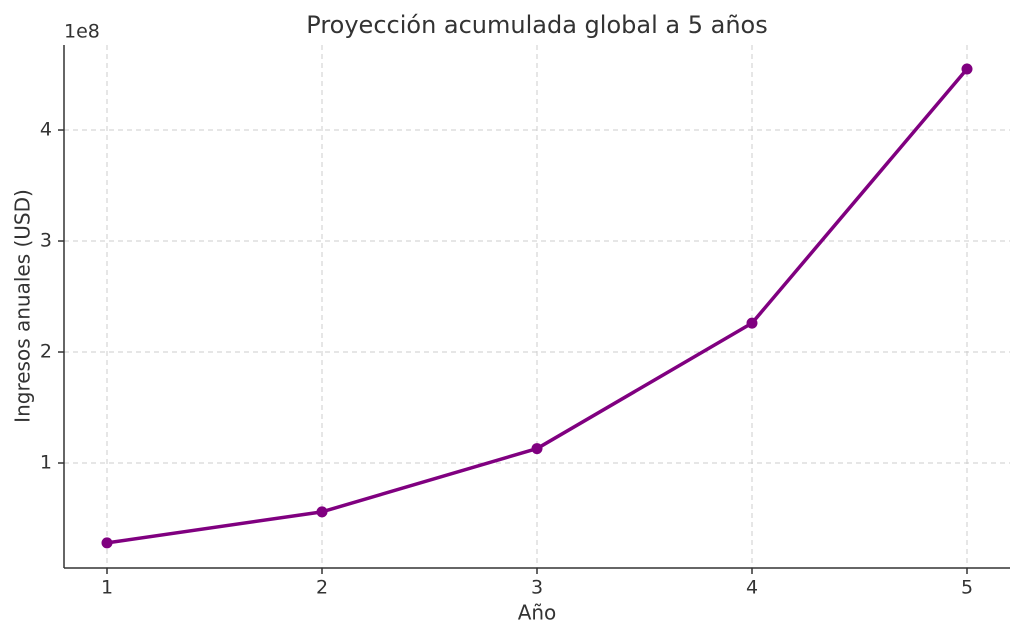  Describe the element at coordinates (537, 588) in the screenshot. I see `x-tick-label: 3` at that location.